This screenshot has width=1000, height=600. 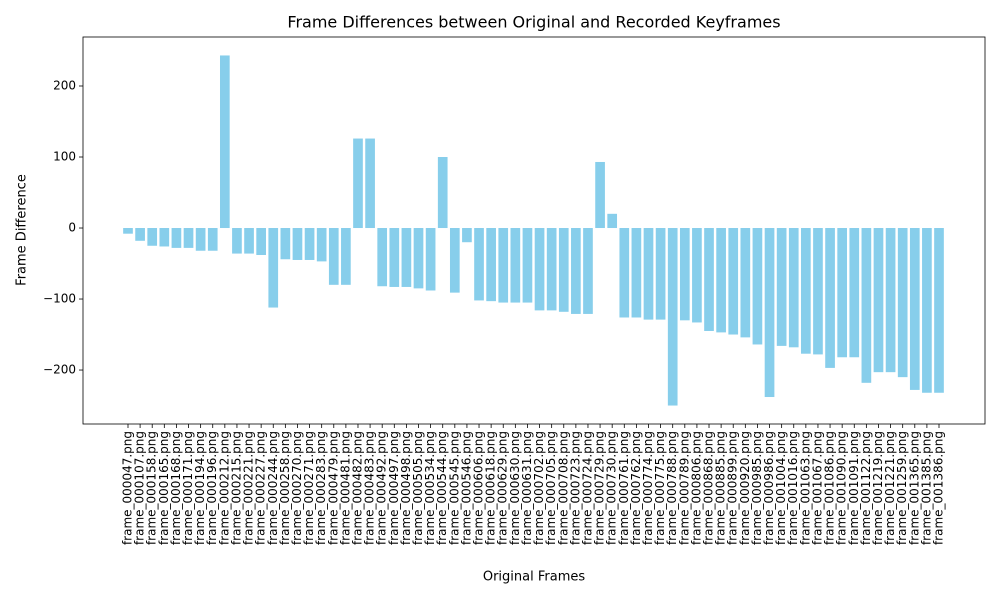 What do you see at coordinates (527, 488) in the screenshot?
I see `x-tick-label: frame_000631.png` at bounding box center [527, 488].